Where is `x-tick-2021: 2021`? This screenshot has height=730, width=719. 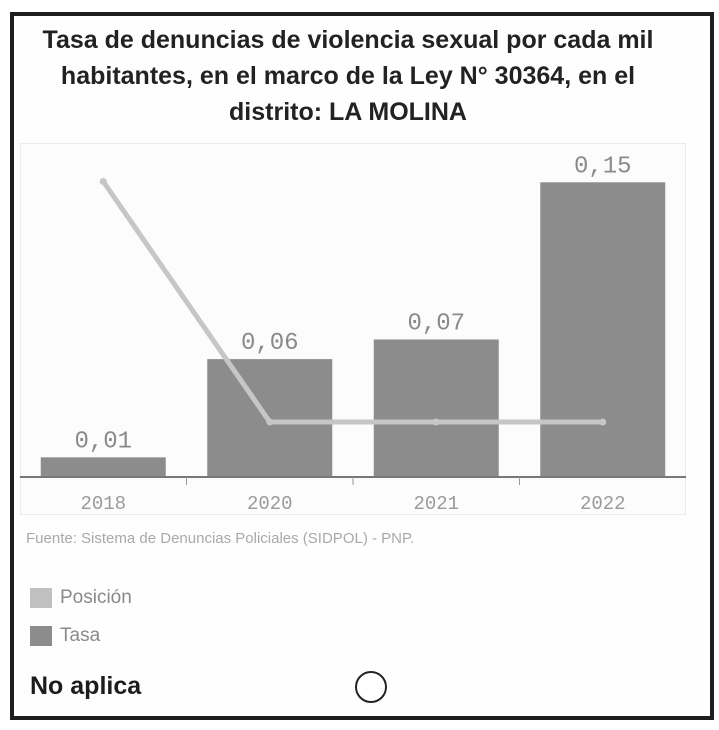 x-tick-2021: 2021 is located at coordinates (436, 504).